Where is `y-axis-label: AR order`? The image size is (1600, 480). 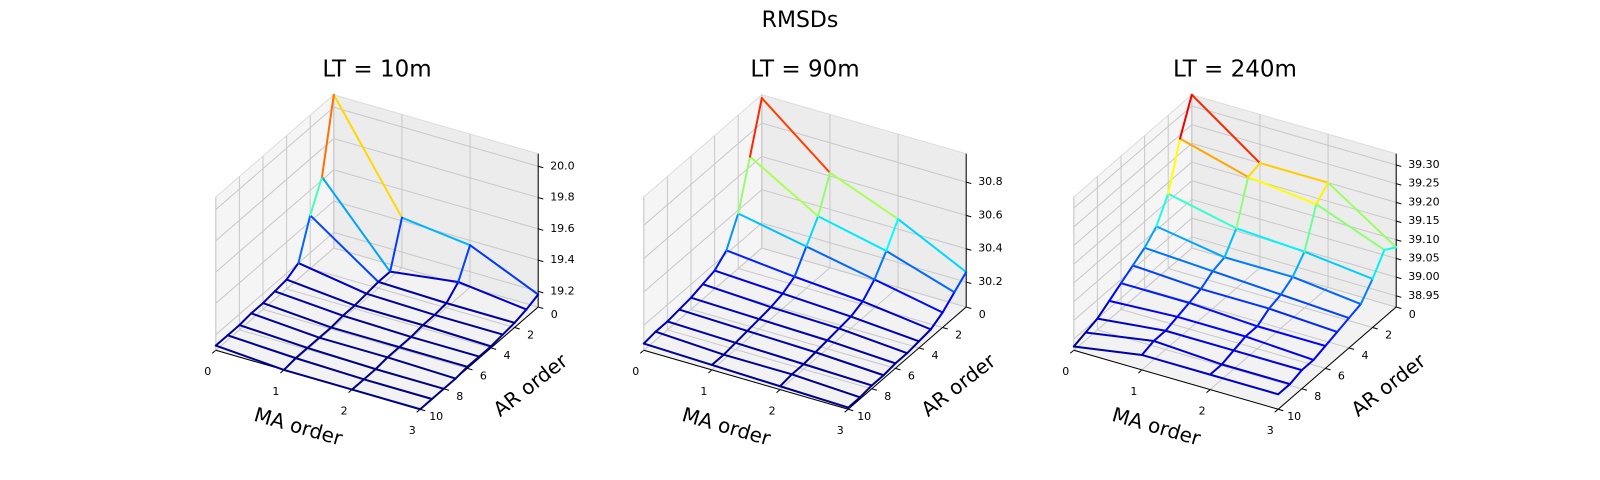 y-axis-label: AR order is located at coordinates (1388, 384).